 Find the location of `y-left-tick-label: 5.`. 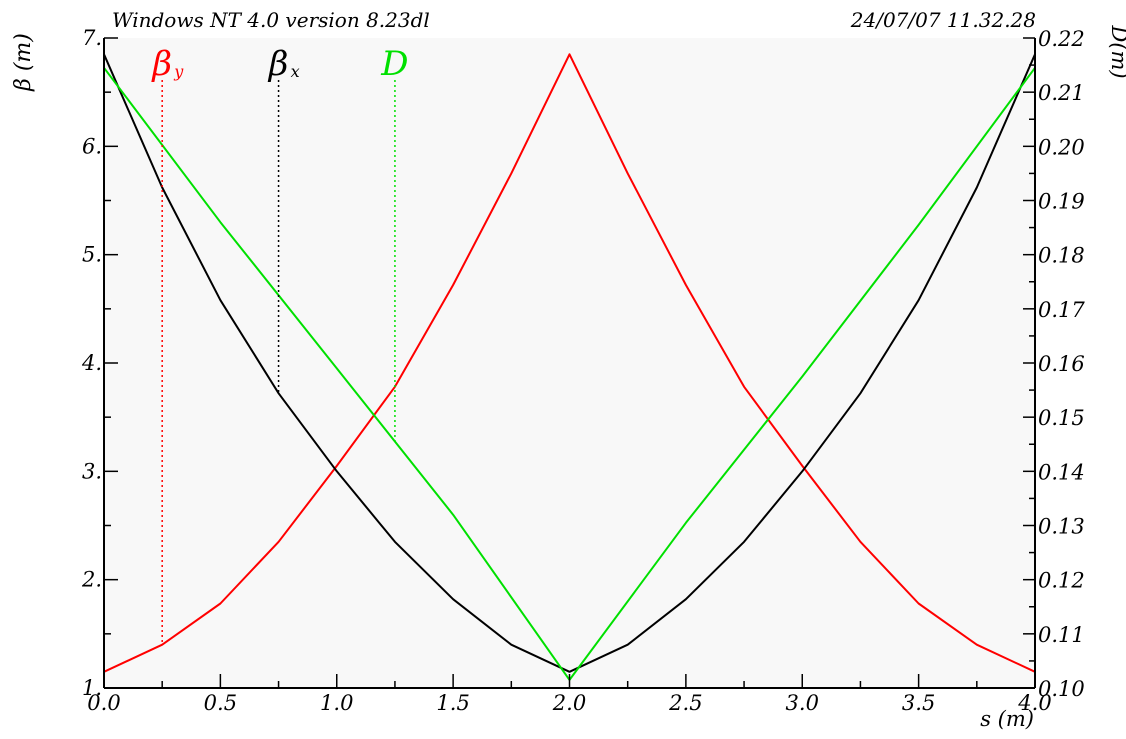

y-left-tick-label: 5. is located at coordinates (92, 255).